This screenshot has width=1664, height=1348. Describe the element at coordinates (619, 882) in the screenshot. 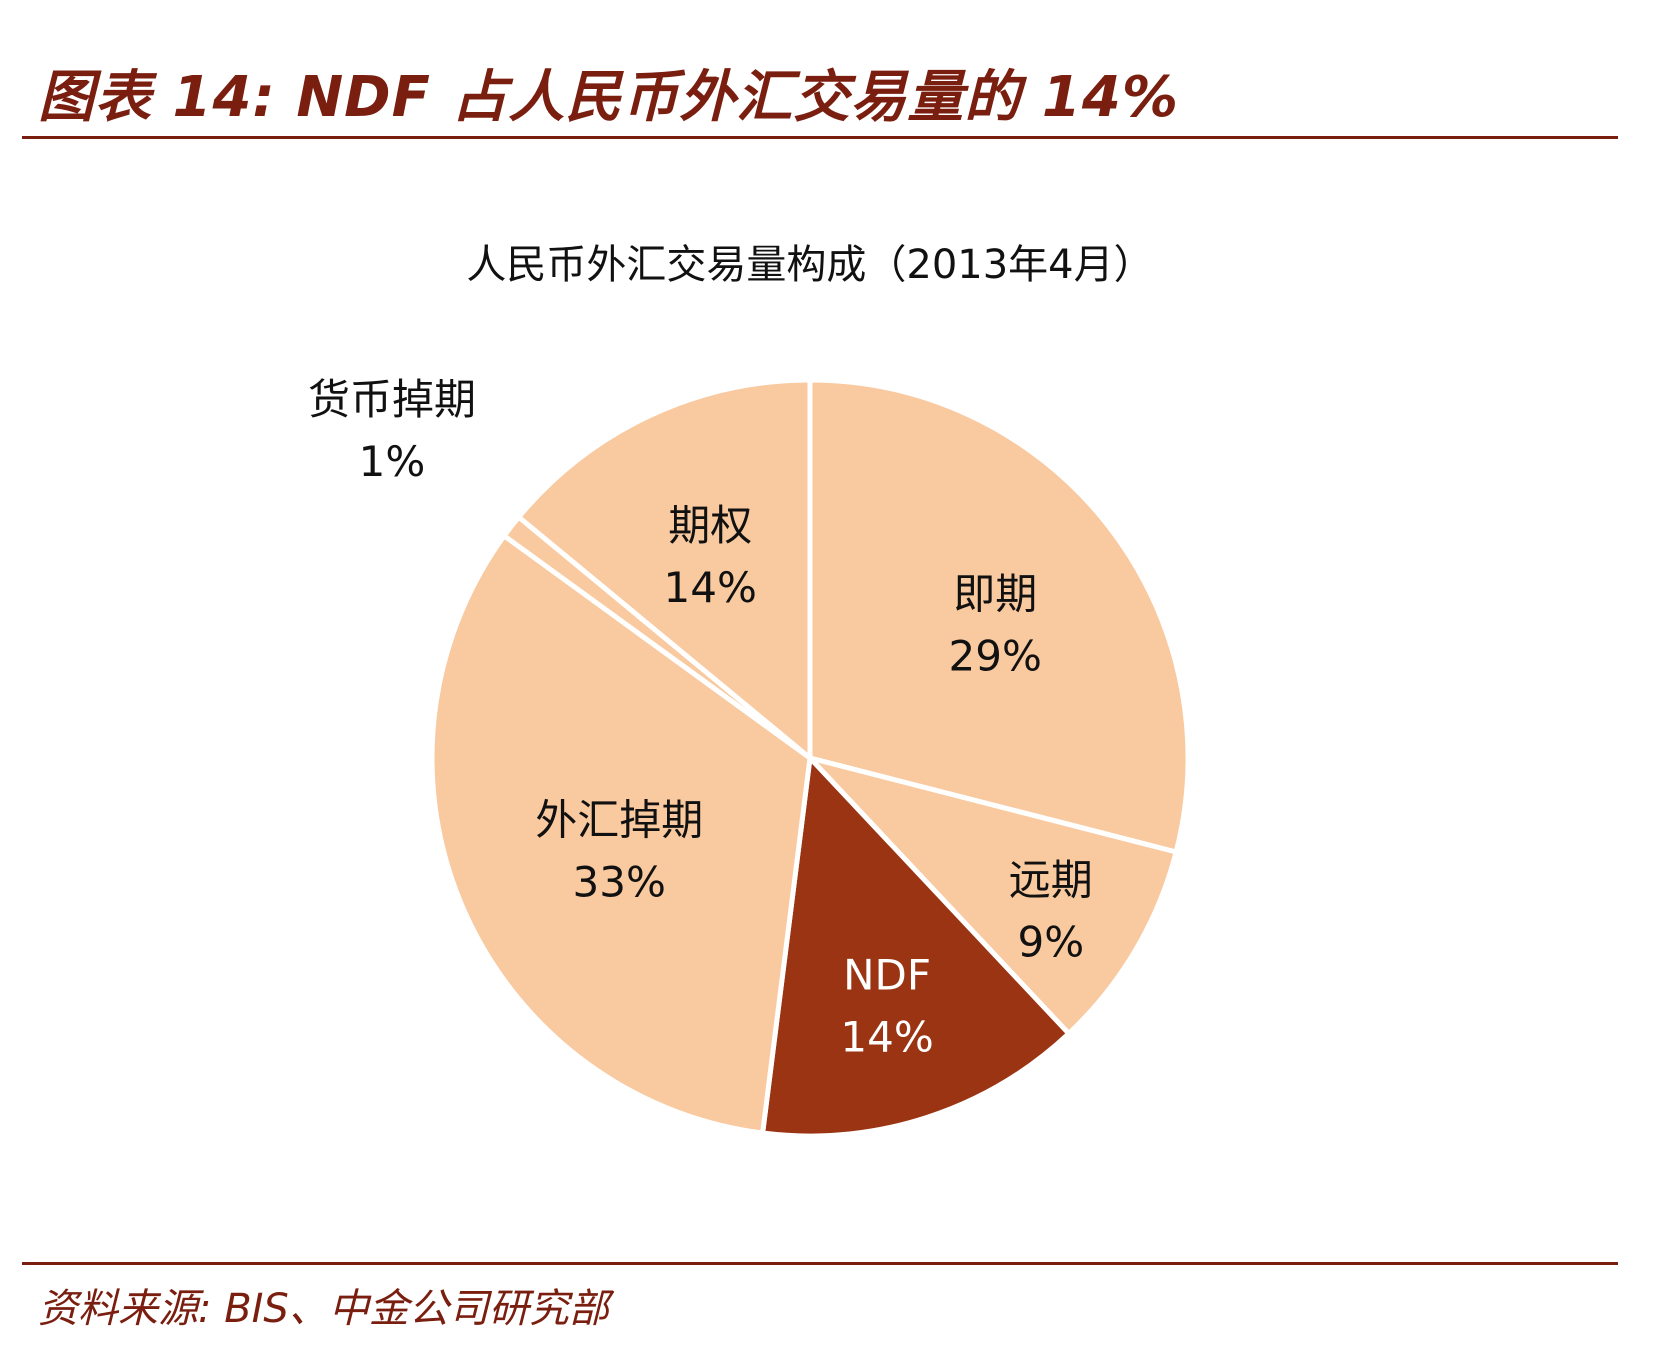

I see `pie-slice-value-4: 33%` at that location.